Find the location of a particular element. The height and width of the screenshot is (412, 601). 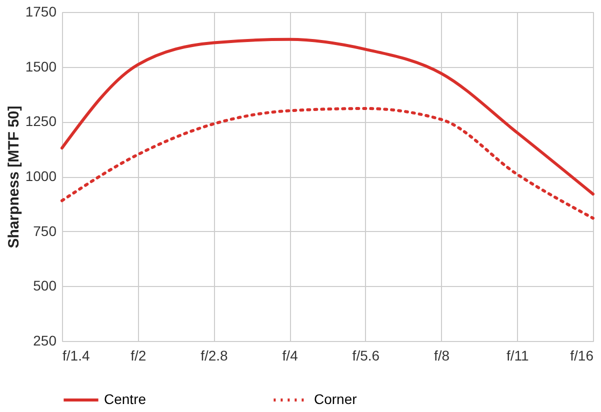

y-tick-label: 1250 is located at coordinates (41, 121).